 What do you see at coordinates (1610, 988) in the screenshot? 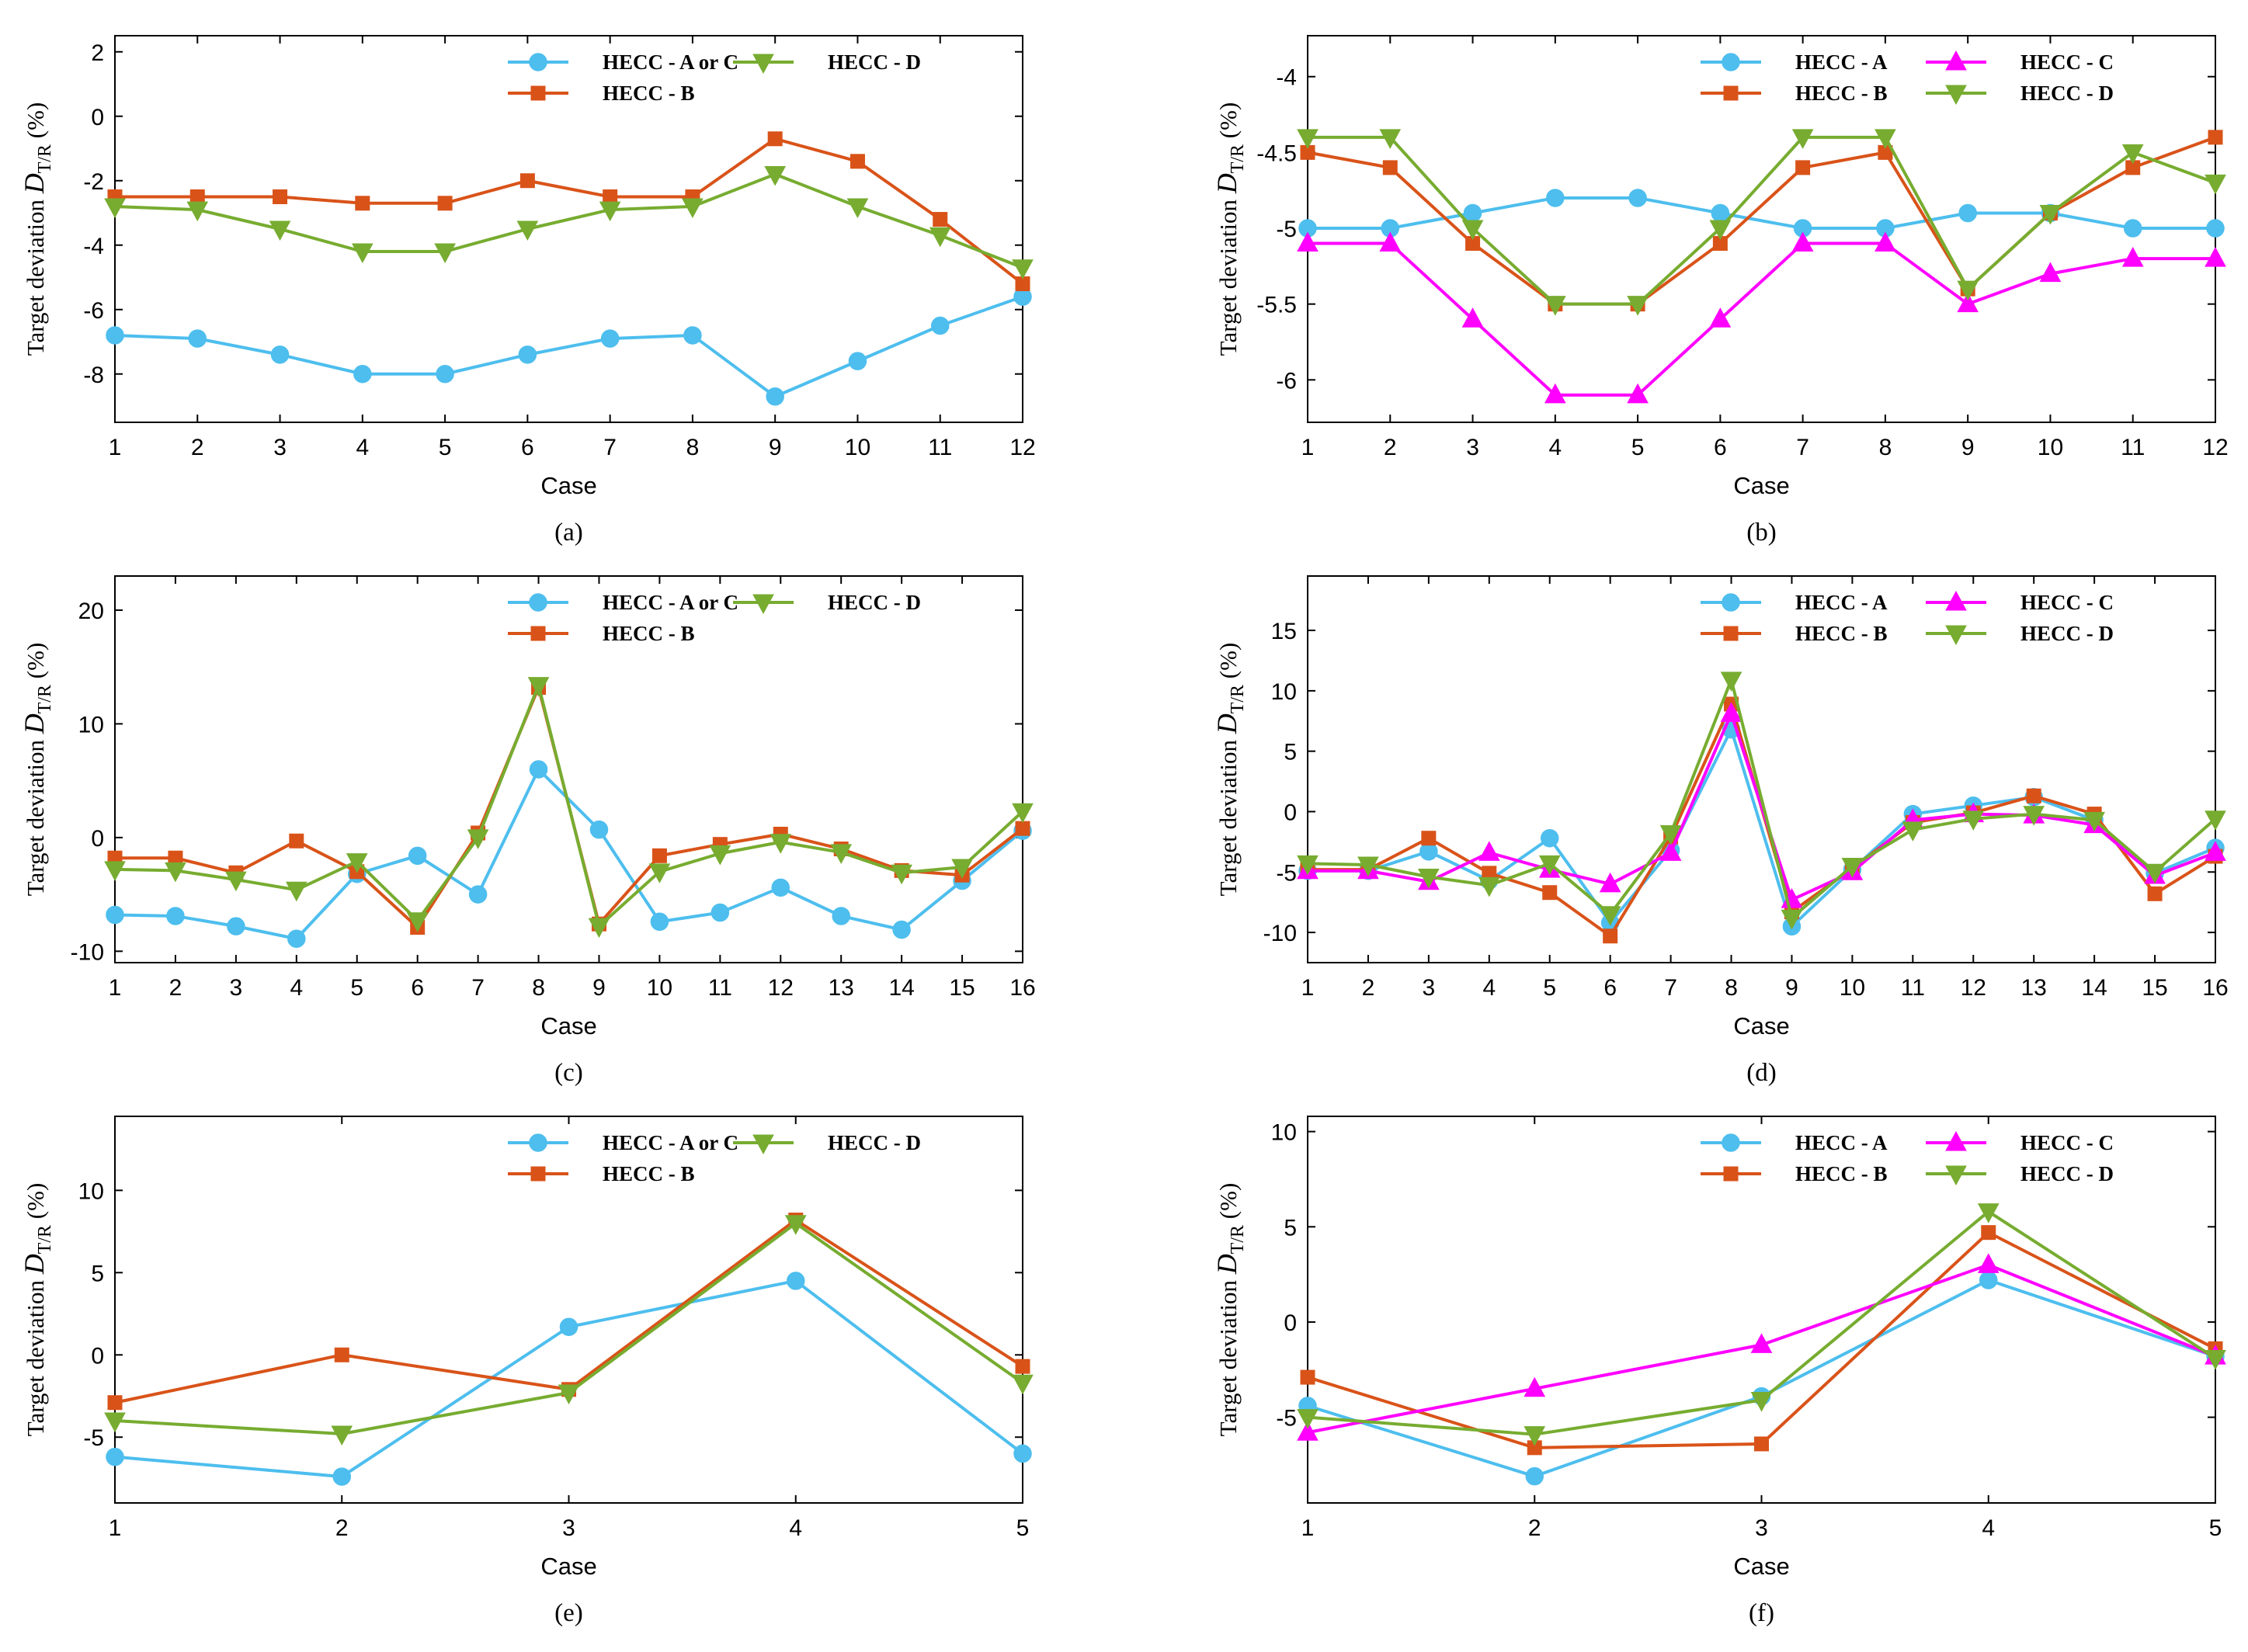
I see `x-tick-label: 6` at bounding box center [1610, 988].